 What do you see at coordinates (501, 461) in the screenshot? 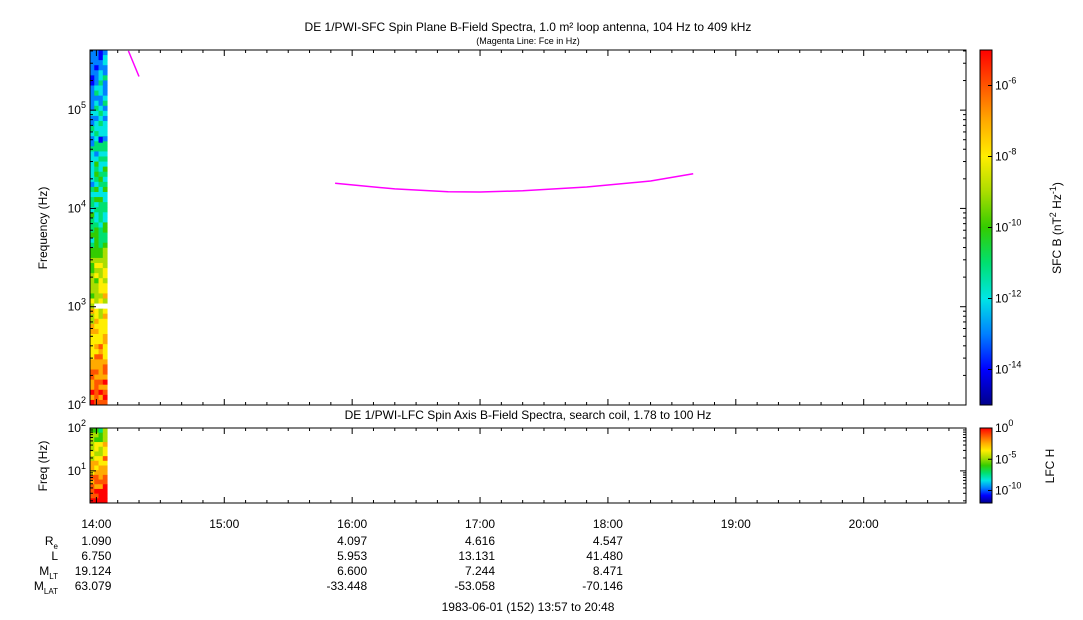
I see `lfc-spectrogram-panel: 101 102 Freq (Hz)` at bounding box center [501, 461].